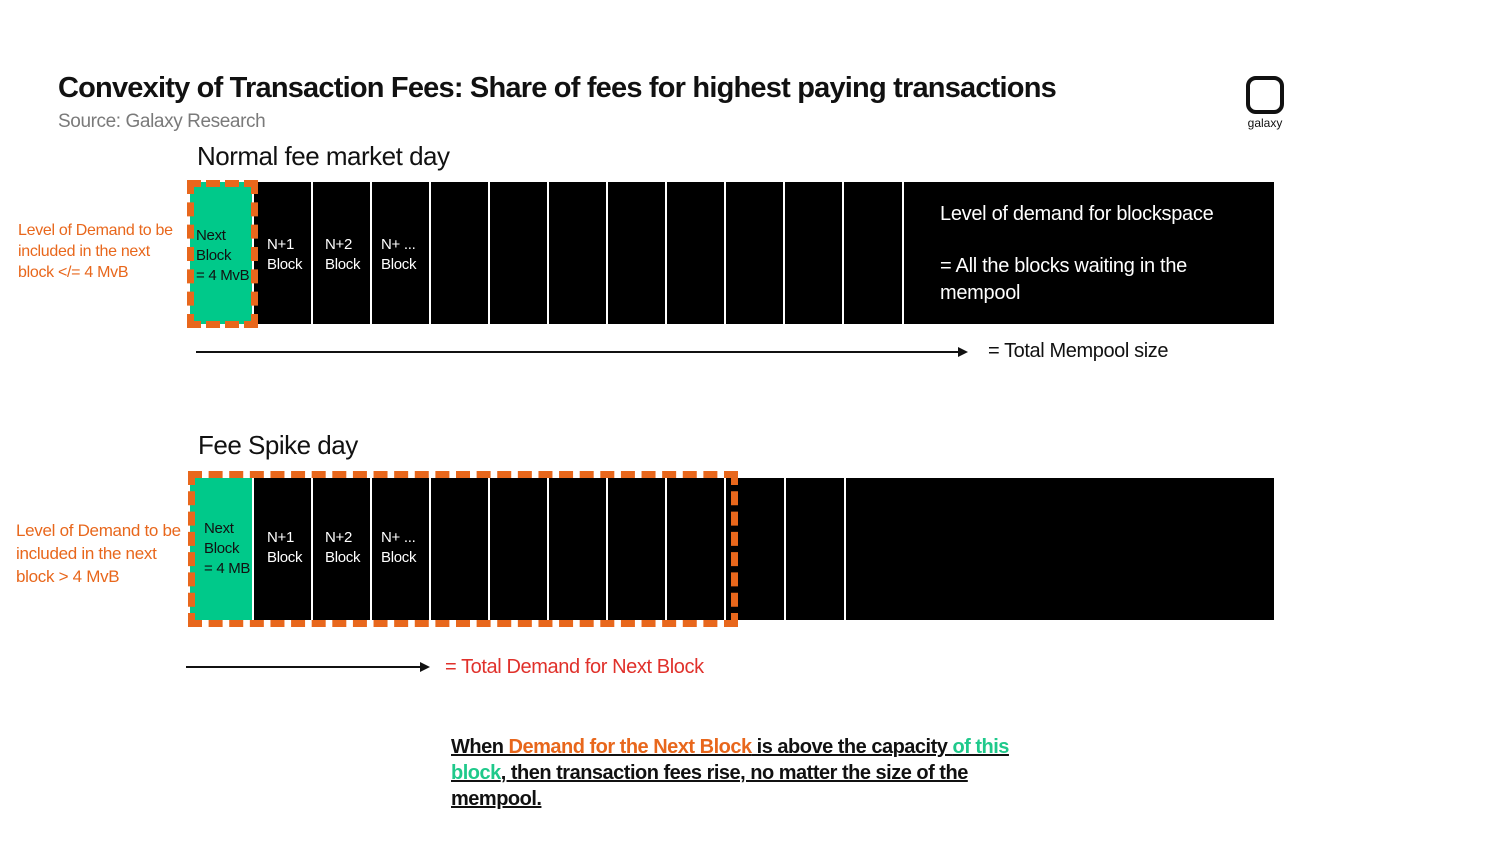  What do you see at coordinates (1077, 214) in the screenshot?
I see `demand-title: Level of demand for blockspace` at bounding box center [1077, 214].